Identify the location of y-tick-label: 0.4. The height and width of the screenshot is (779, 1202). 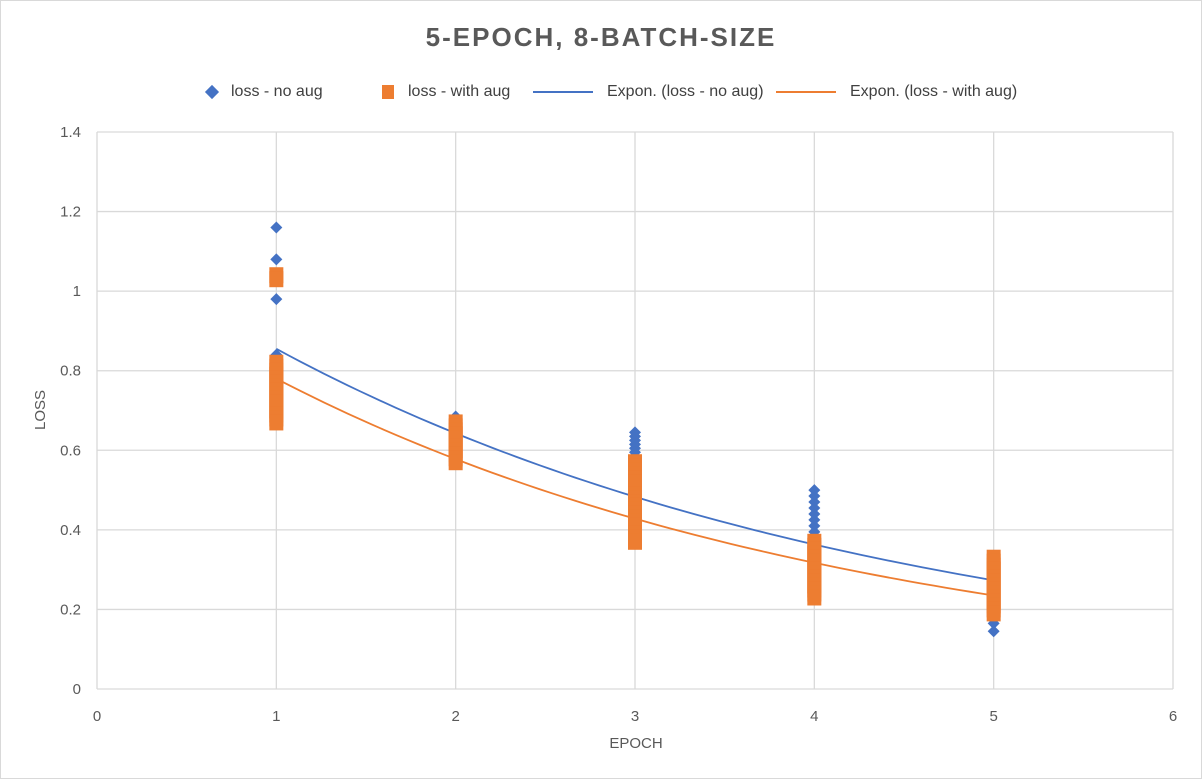
(70, 530).